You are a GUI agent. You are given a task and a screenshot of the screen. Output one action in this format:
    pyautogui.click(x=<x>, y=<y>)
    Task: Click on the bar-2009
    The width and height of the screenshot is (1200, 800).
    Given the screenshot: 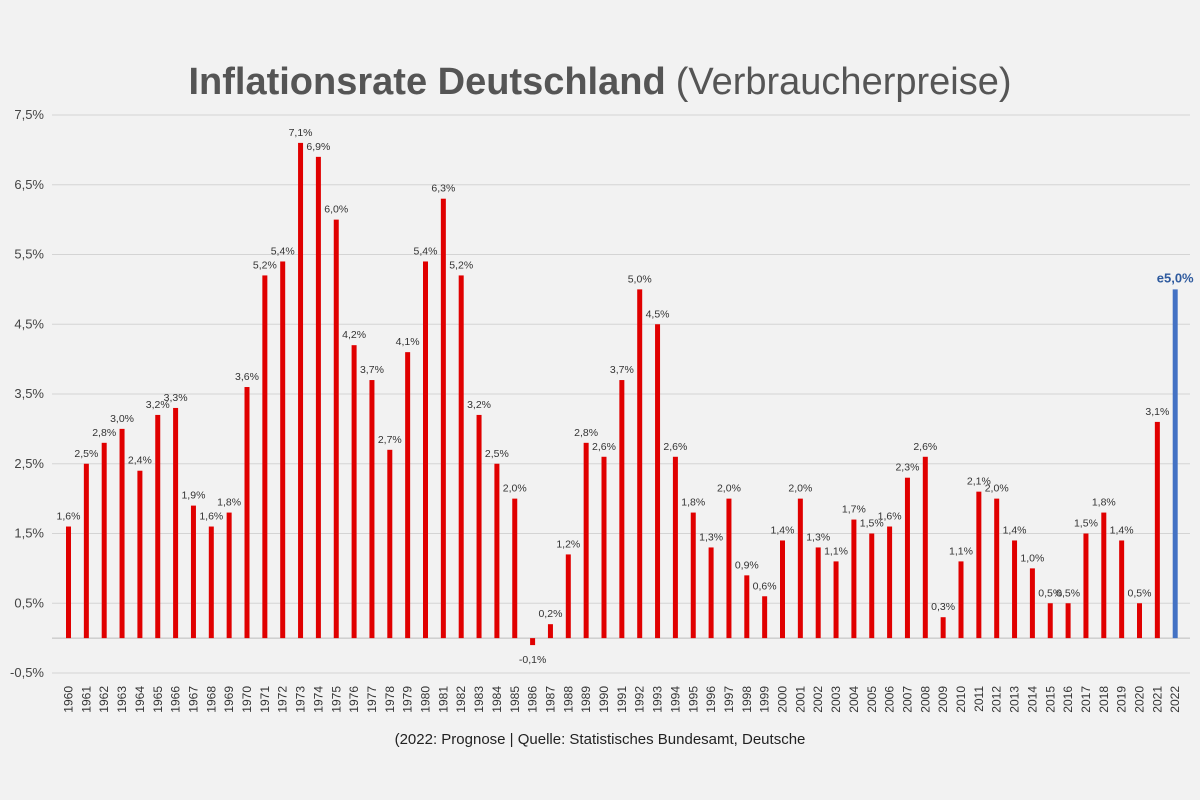 What is the action you would take?
    pyautogui.click(x=943, y=628)
    